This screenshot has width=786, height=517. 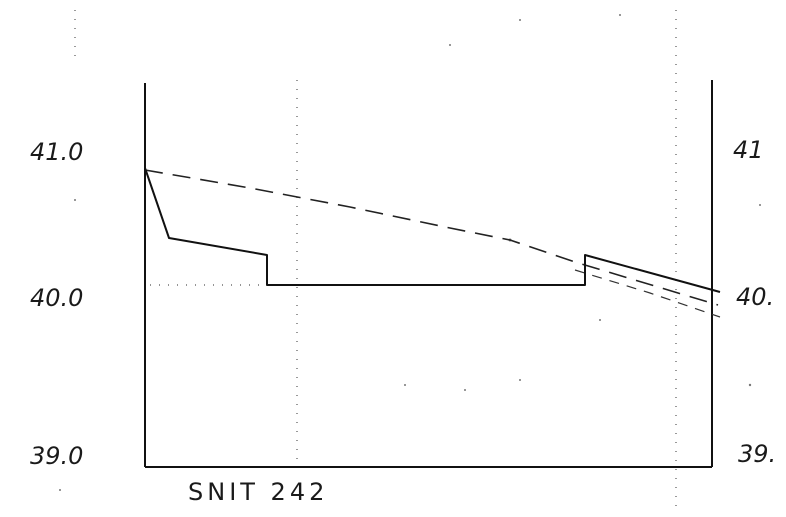 What do you see at coordinates (748, 150) in the screenshot?
I see `right-level-label-top: 41` at bounding box center [748, 150].